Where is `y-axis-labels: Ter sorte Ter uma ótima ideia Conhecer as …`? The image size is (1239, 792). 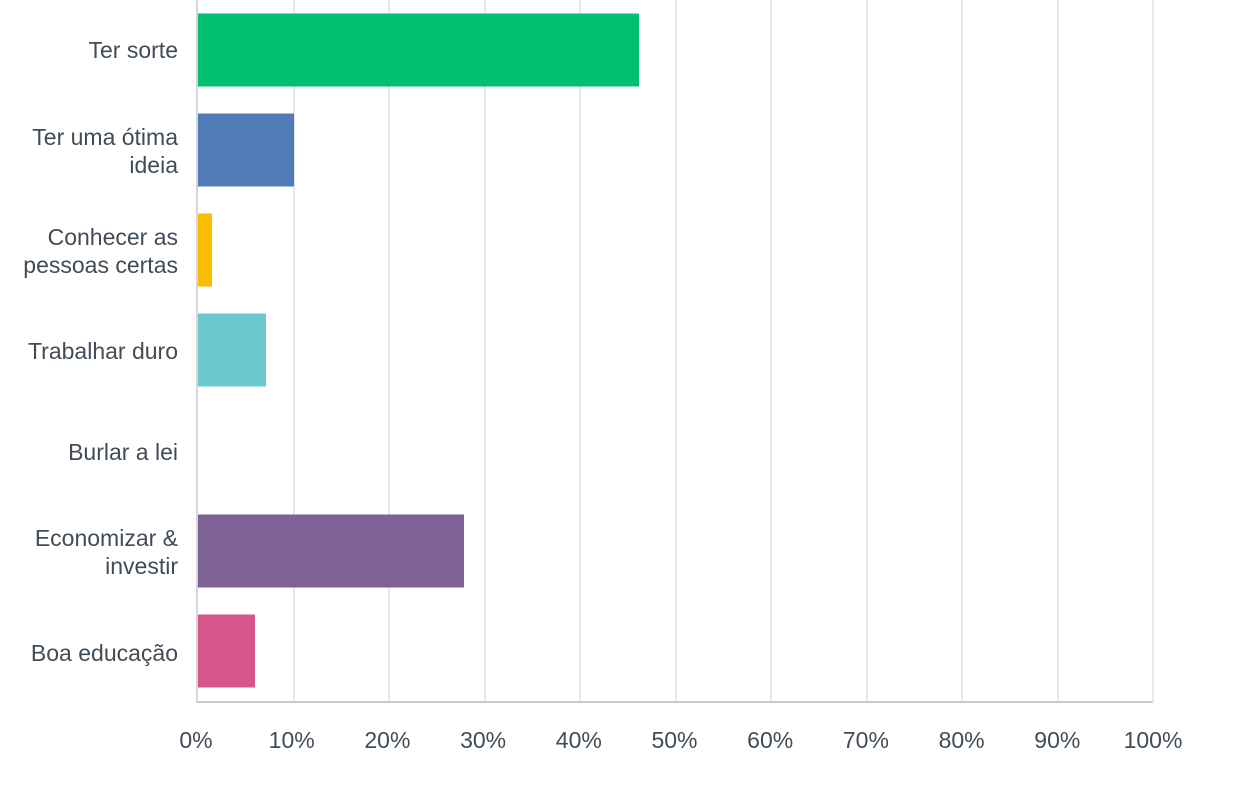
y-axis-labels: Ter sorte Ter uma ótima ideia Conhecer as … is located at coordinates (98, 351).